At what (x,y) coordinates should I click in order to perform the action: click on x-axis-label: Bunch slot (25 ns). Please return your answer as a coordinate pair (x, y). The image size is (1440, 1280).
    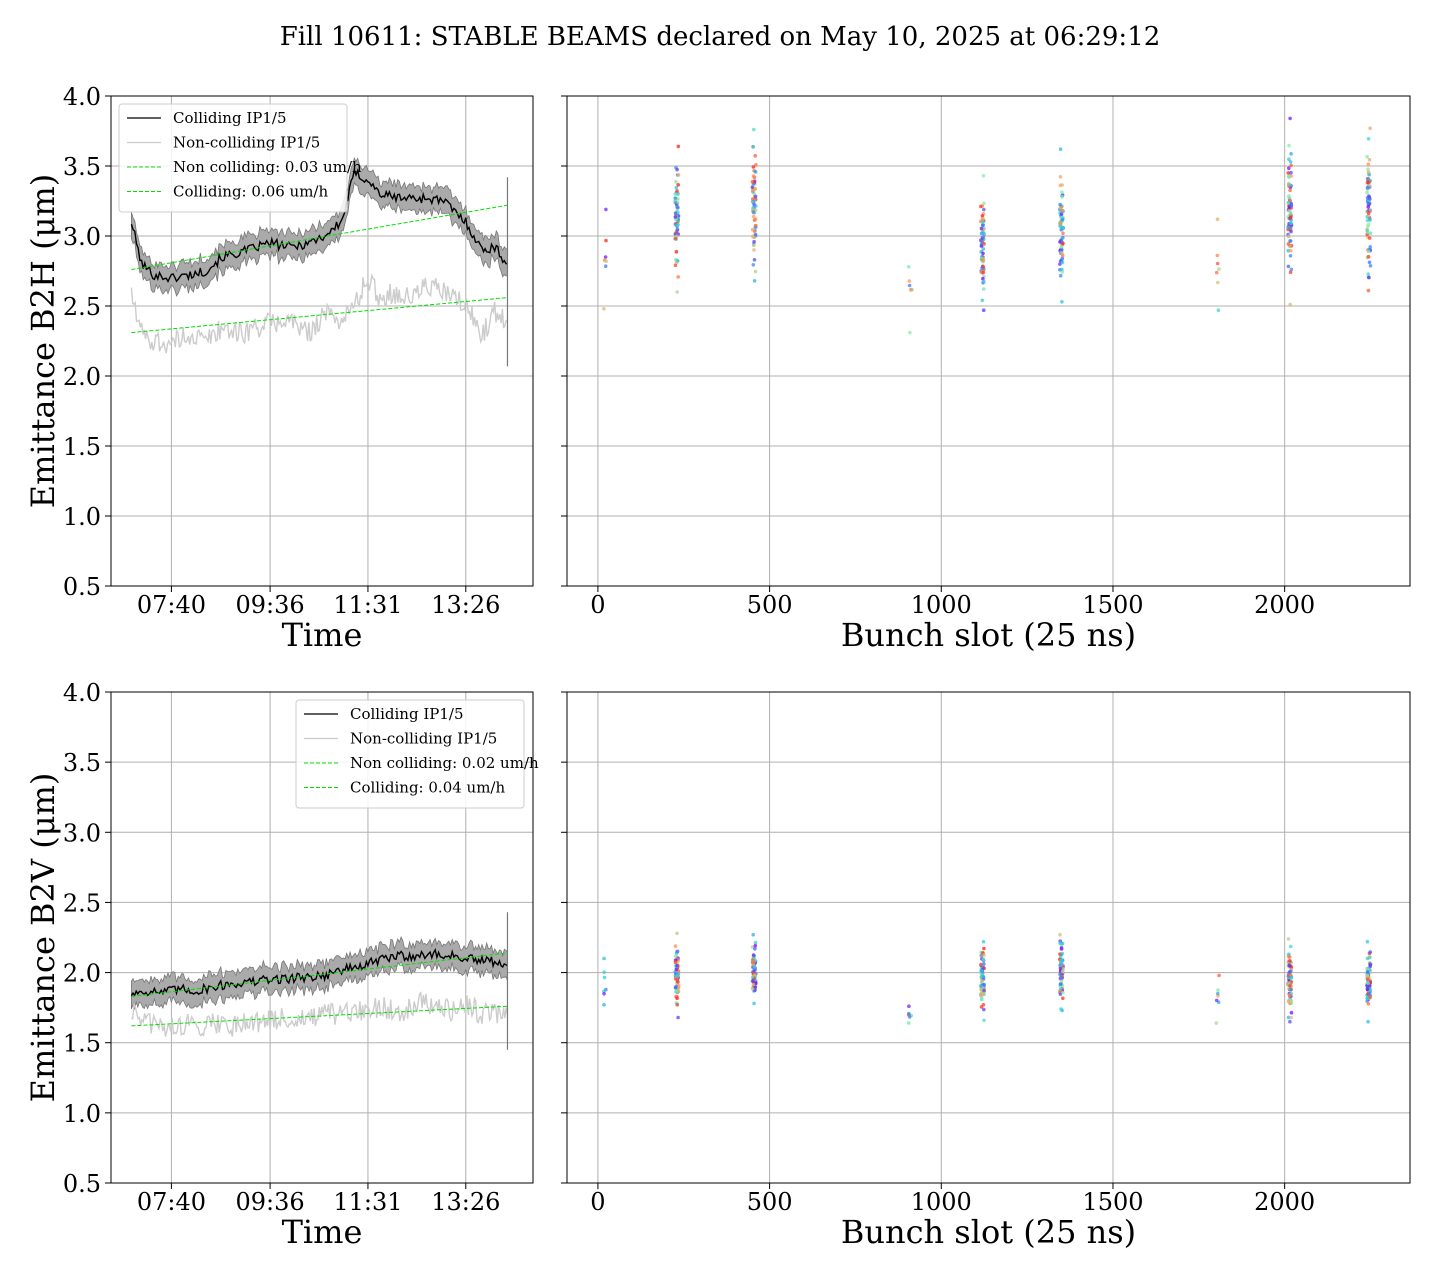
    Looking at the image, I should click on (988, 1232).